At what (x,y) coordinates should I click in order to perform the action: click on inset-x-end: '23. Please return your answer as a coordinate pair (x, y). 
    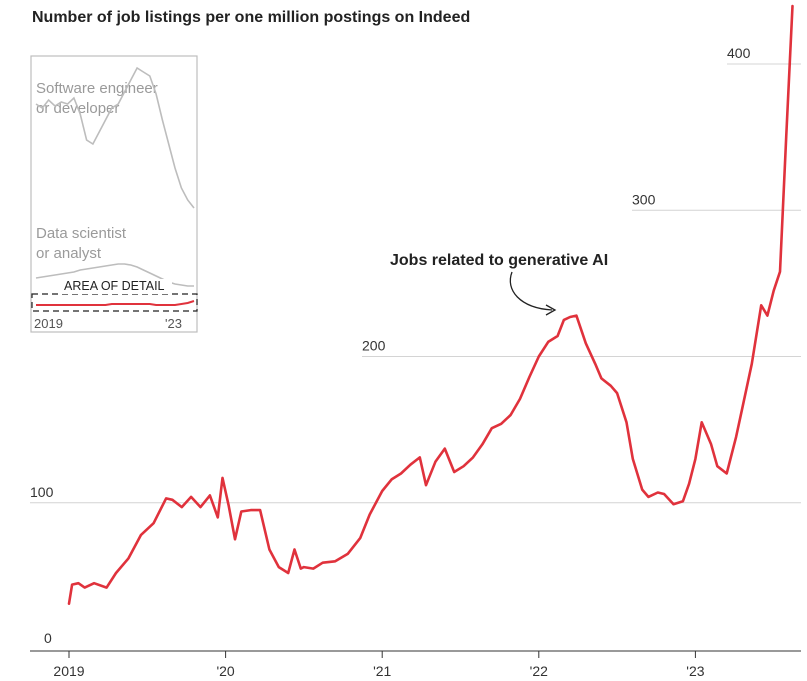
    Looking at the image, I should click on (173, 323).